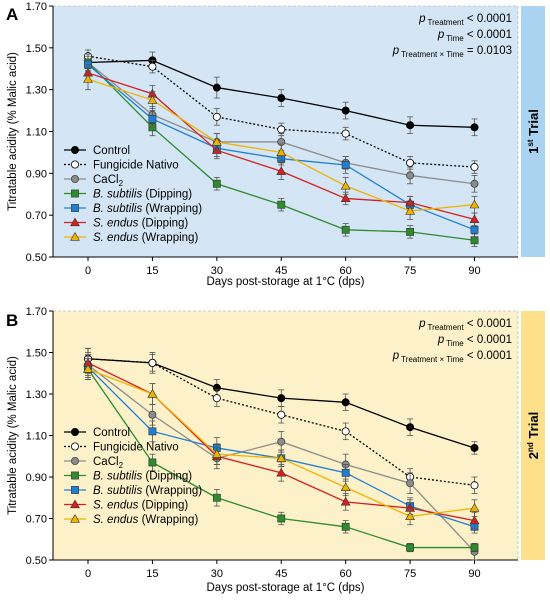 Image resolution: width=550 pixels, height=605 pixels. I want to click on trial-number: 2, so click(533, 455).